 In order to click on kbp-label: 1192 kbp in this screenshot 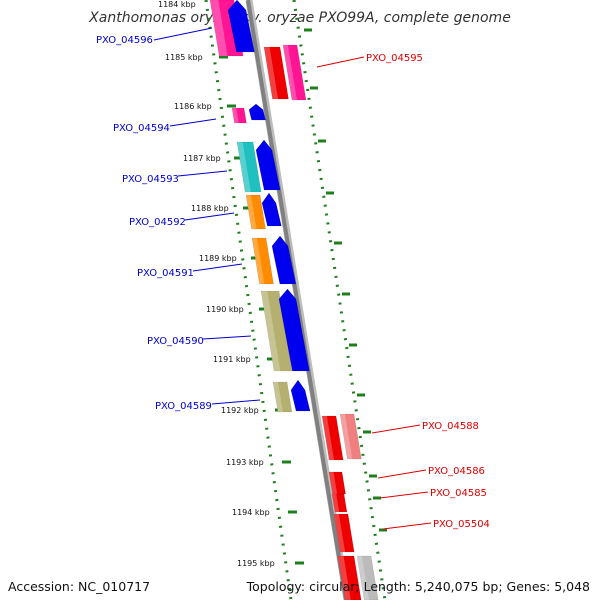, I will do `click(240, 410)`.